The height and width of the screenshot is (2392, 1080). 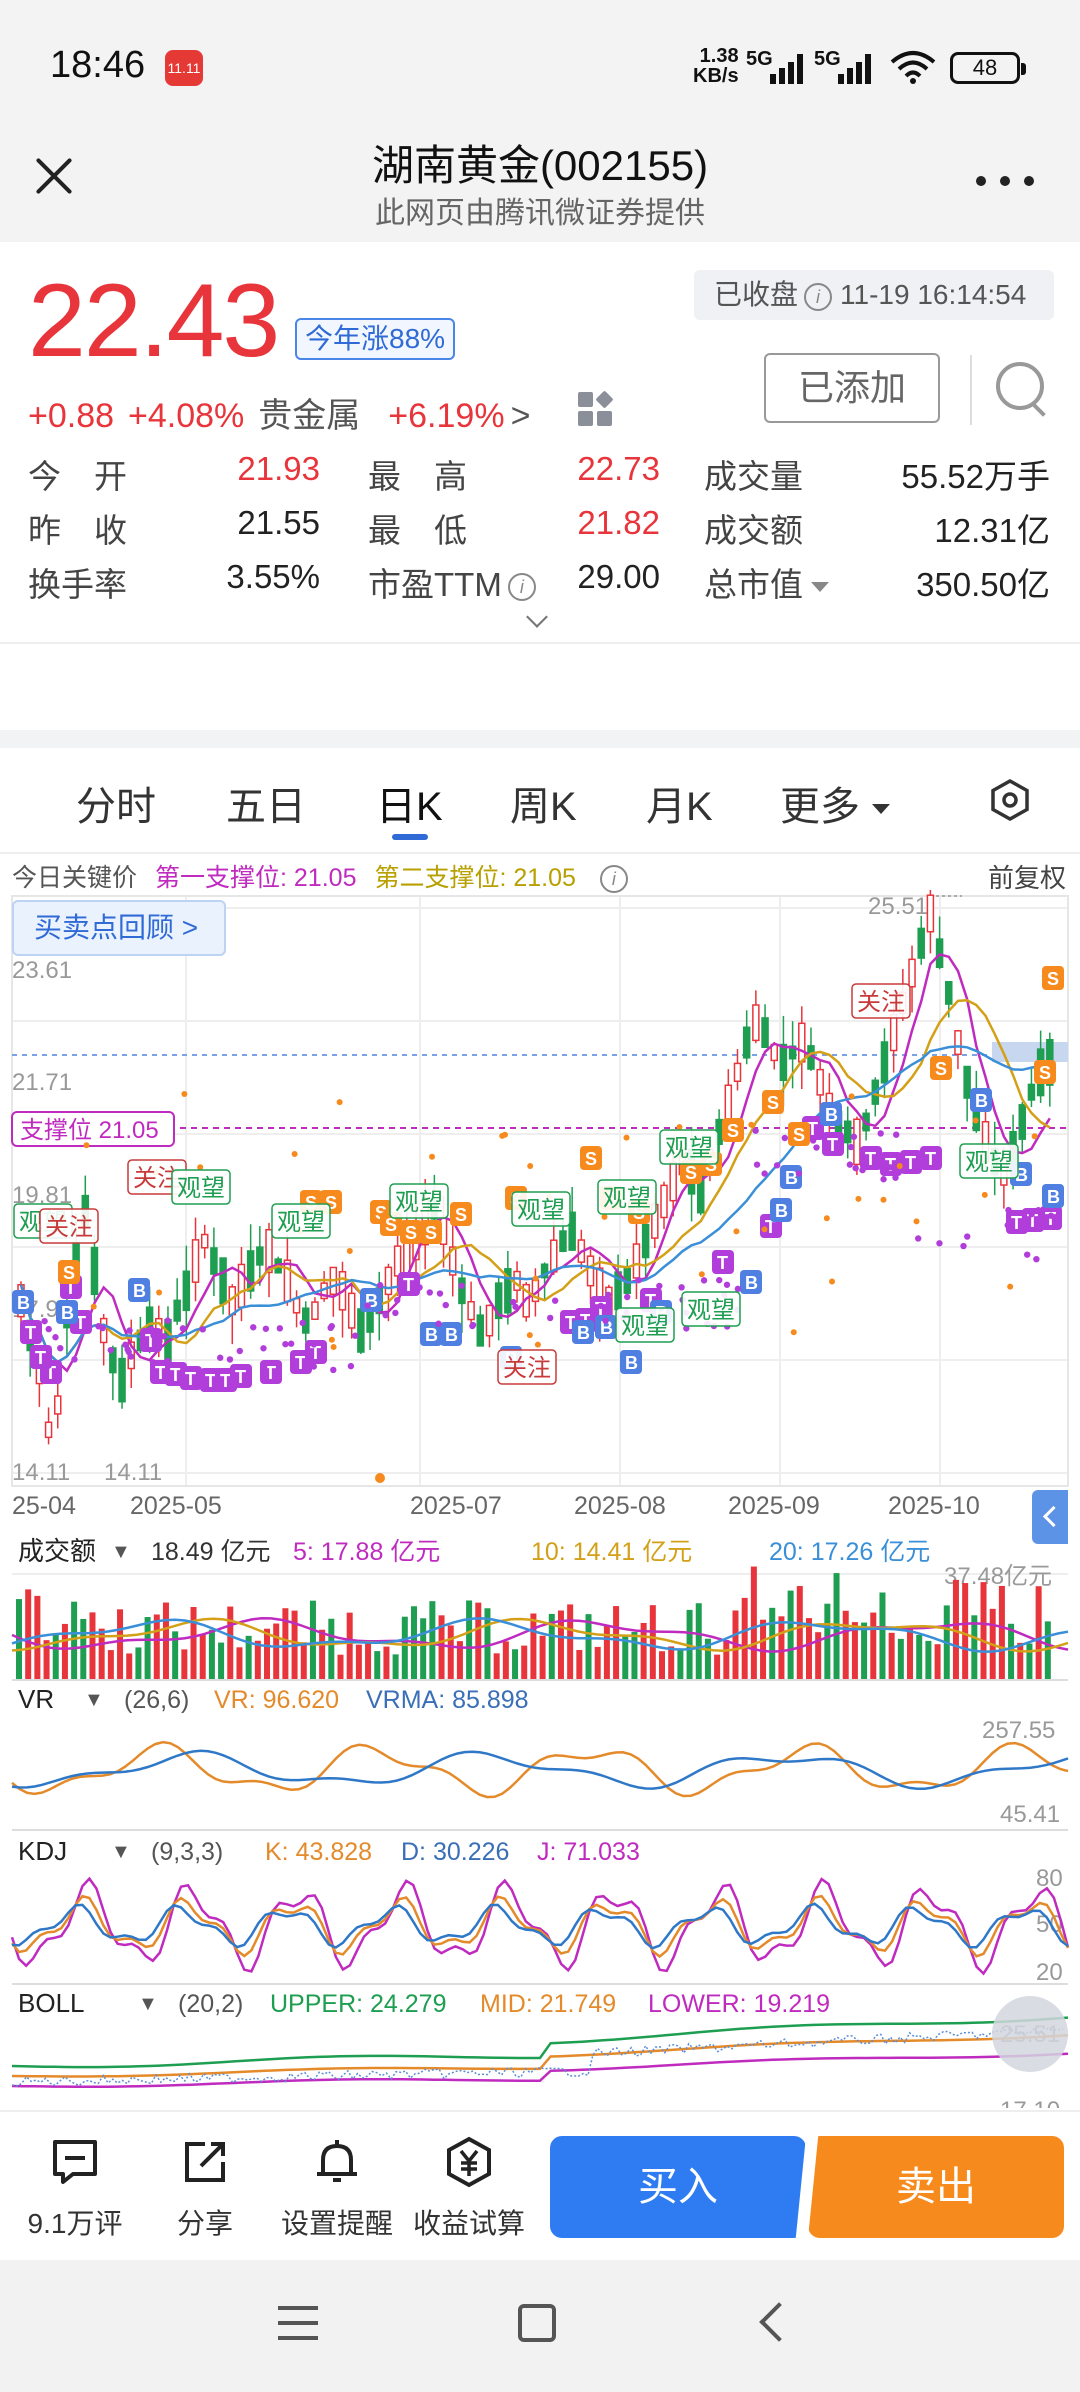 What do you see at coordinates (596, 409) in the screenshot?
I see `apps-grid-icon` at bounding box center [596, 409].